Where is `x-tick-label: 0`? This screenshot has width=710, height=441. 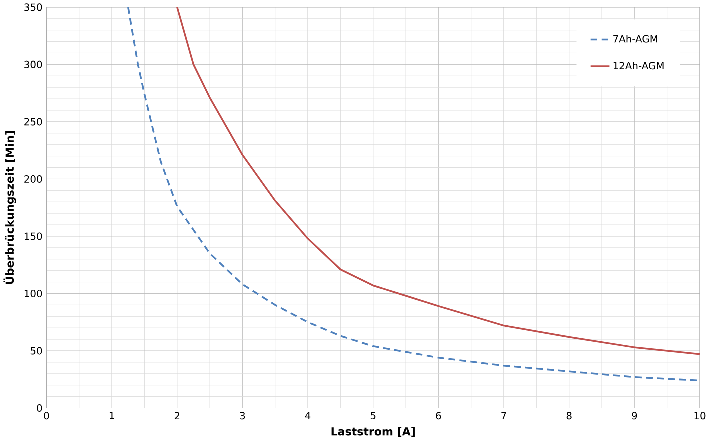 x-tick-label: 0 is located at coordinates (47, 416).